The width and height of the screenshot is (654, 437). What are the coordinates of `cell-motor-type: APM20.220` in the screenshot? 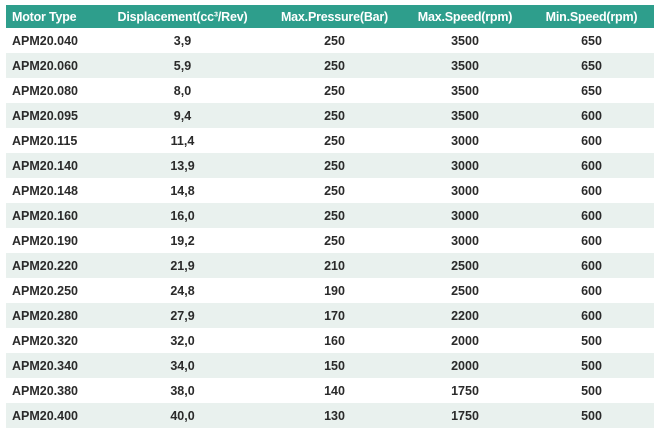 It's located at (45, 265).